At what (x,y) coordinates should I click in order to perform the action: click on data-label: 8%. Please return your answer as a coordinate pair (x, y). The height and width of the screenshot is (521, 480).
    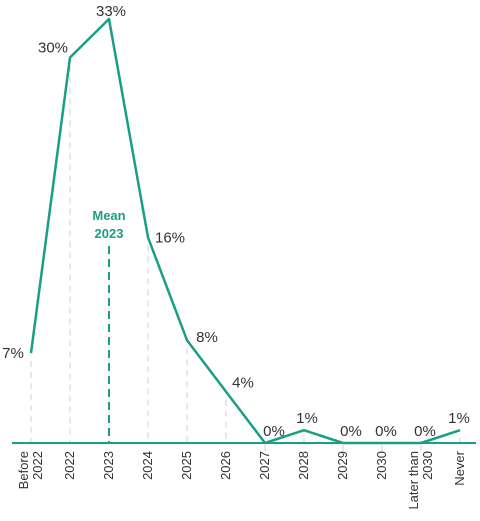
    Looking at the image, I should click on (207, 337).